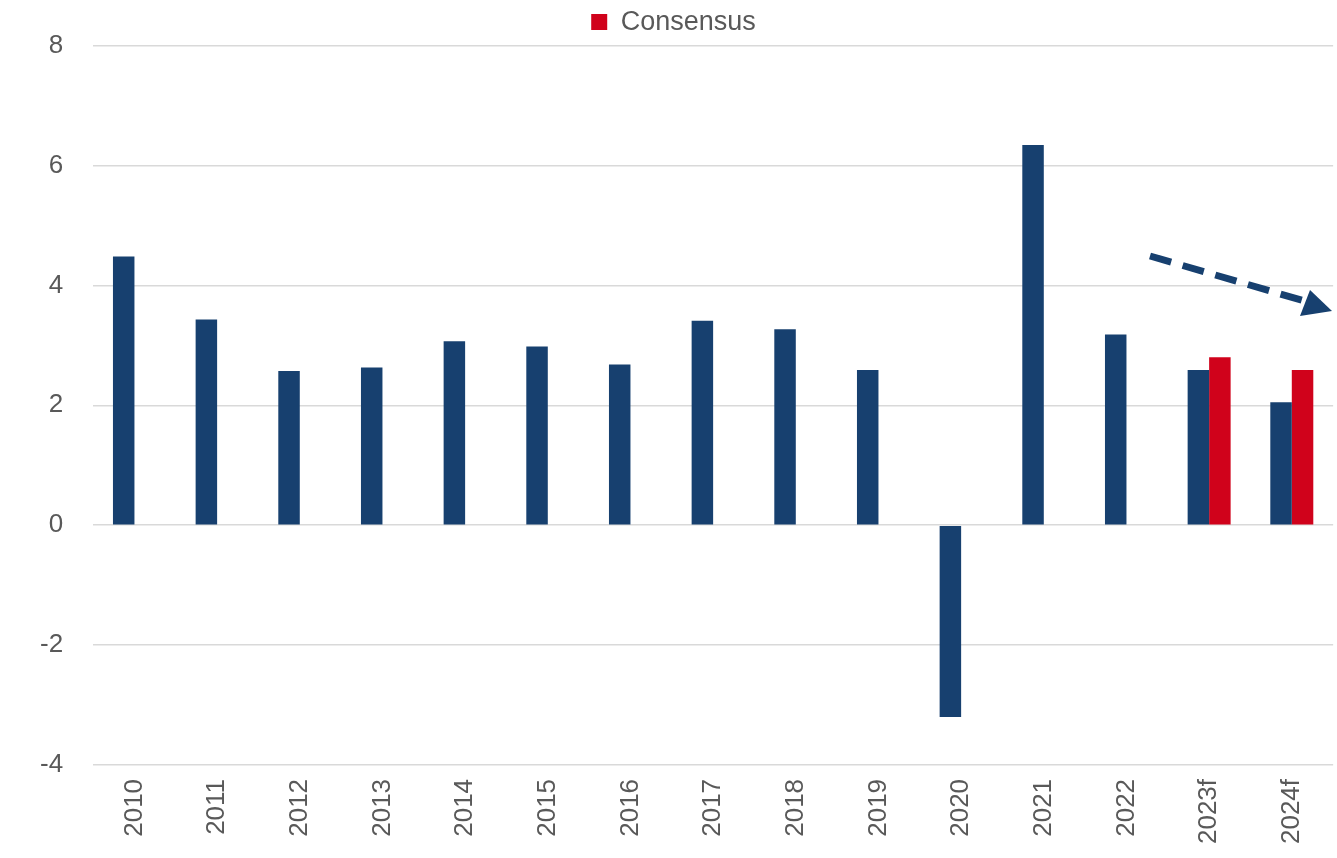  Describe the element at coordinates (56, 403) in the screenshot. I see `y-tick-label: 2` at that location.